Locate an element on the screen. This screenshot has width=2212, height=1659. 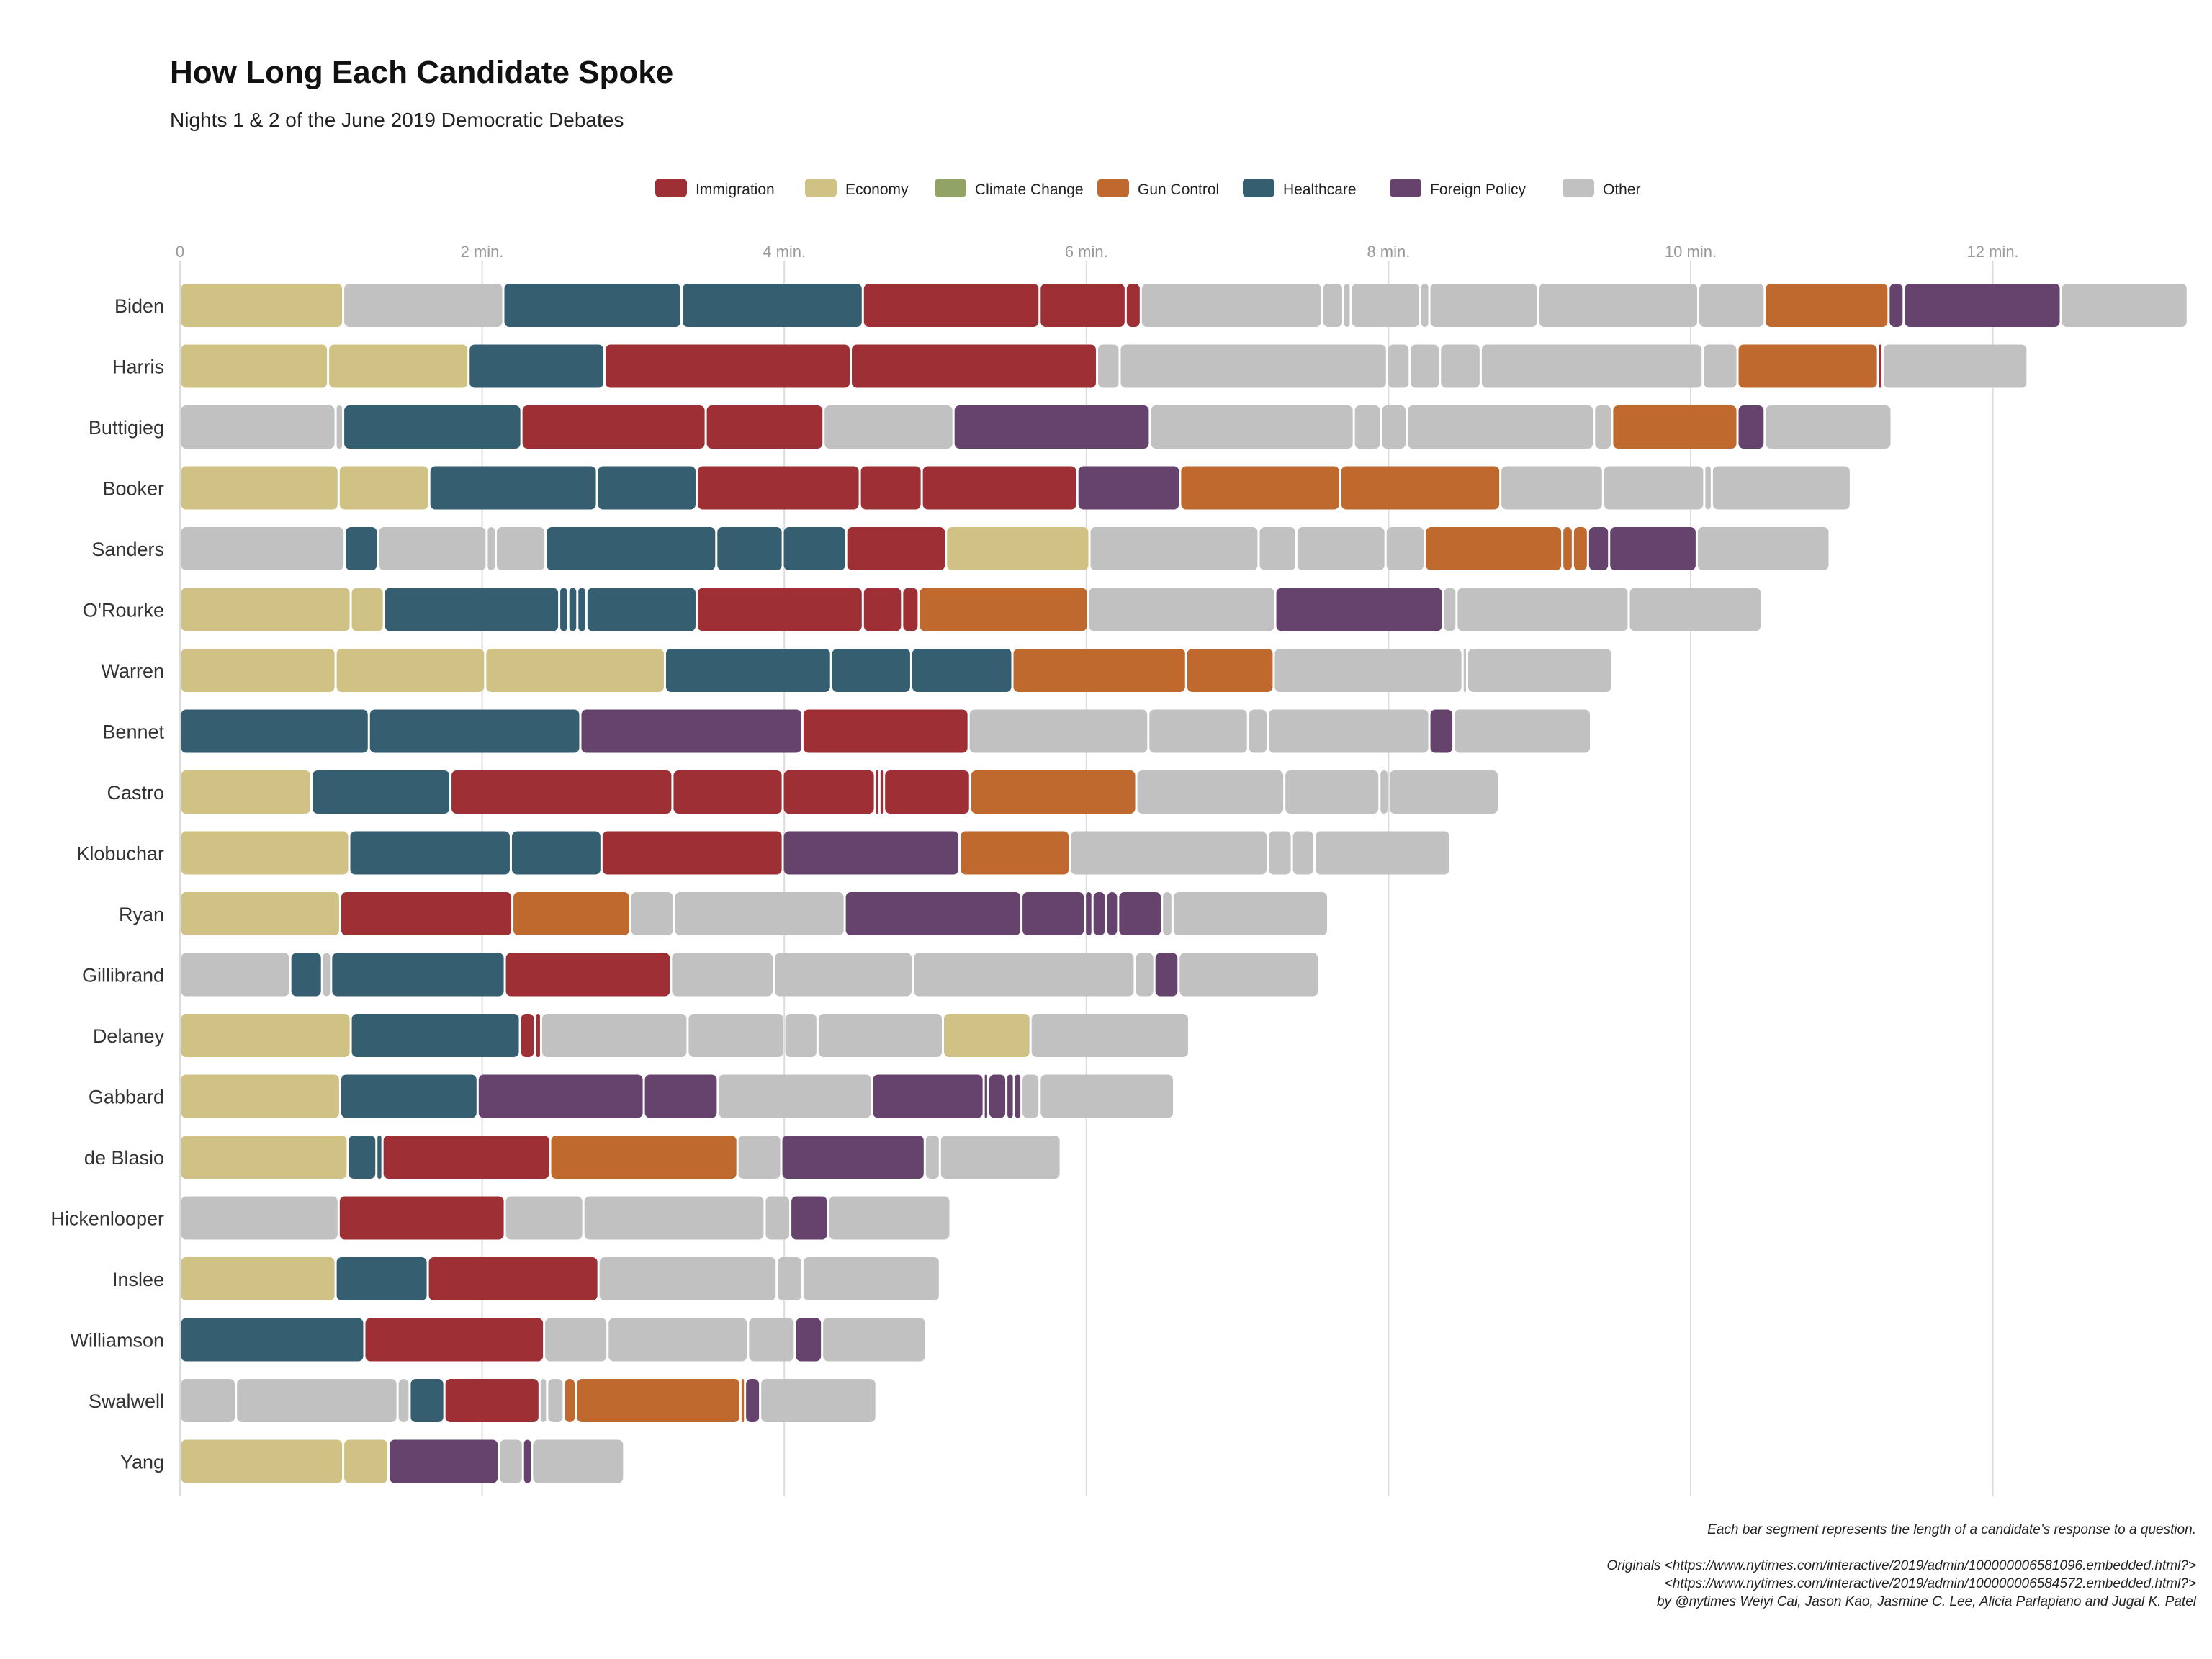
legend-swatch-healthcare is located at coordinates (1258, 188).